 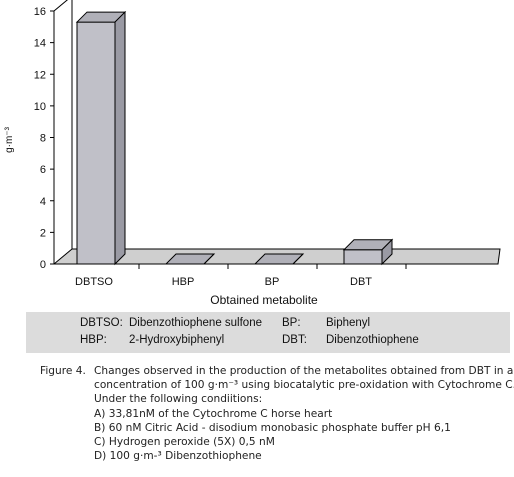 I want to click on y-tick-label: 10, so click(x=40, y=107).